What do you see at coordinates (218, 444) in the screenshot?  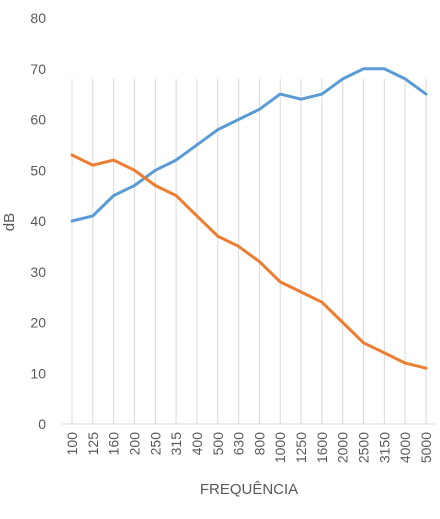 I see `x-tick-label-500: 500` at bounding box center [218, 444].